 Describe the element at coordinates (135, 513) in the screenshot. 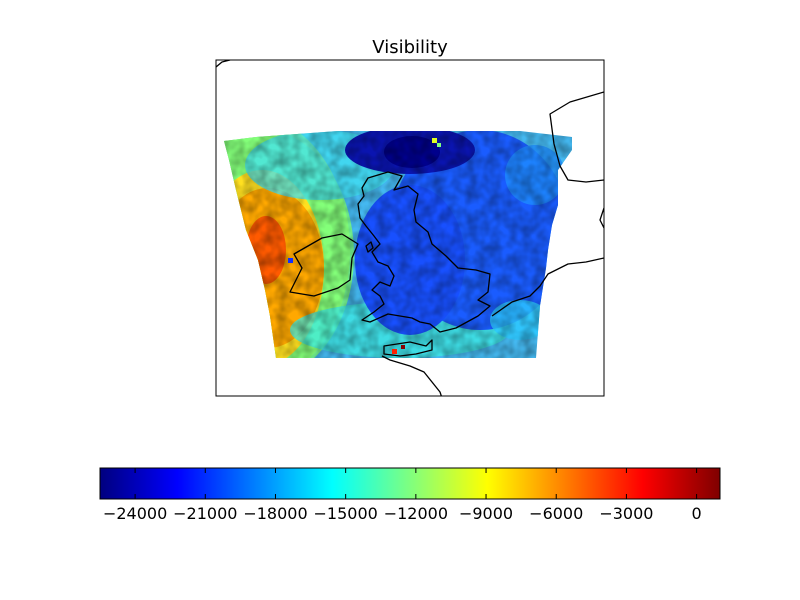

I see `colorbar-tick-label: −24000` at that location.